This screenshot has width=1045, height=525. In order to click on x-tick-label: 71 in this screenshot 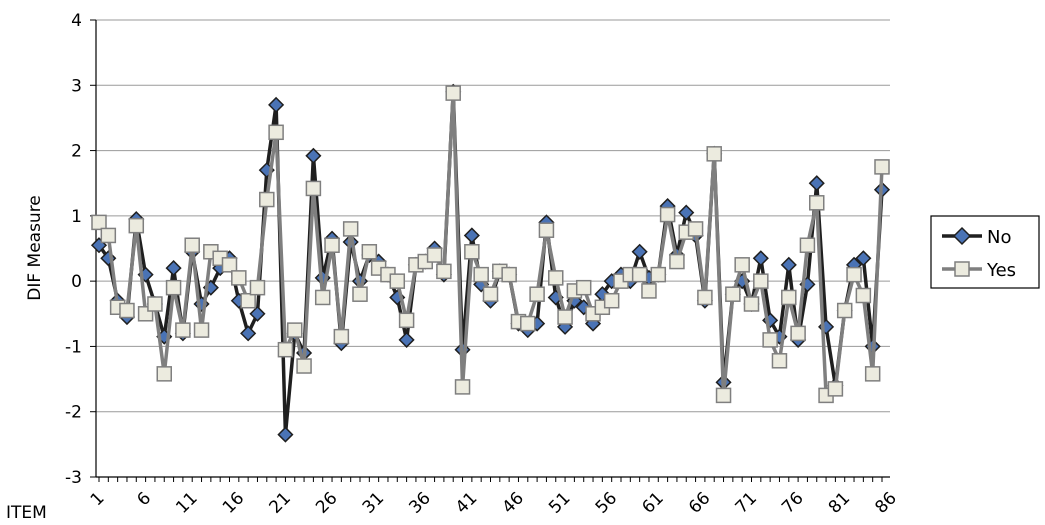, I will do `click(746, 502)`.